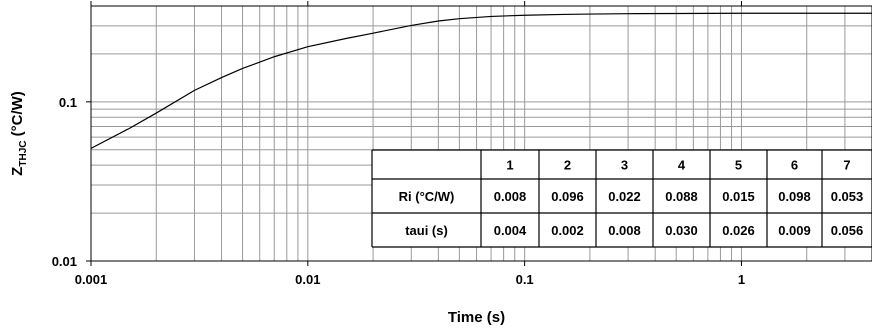 This screenshot has height=333, width=872. I want to click on y-axis-title: ZTHJC (°C/W), so click(19, 133).